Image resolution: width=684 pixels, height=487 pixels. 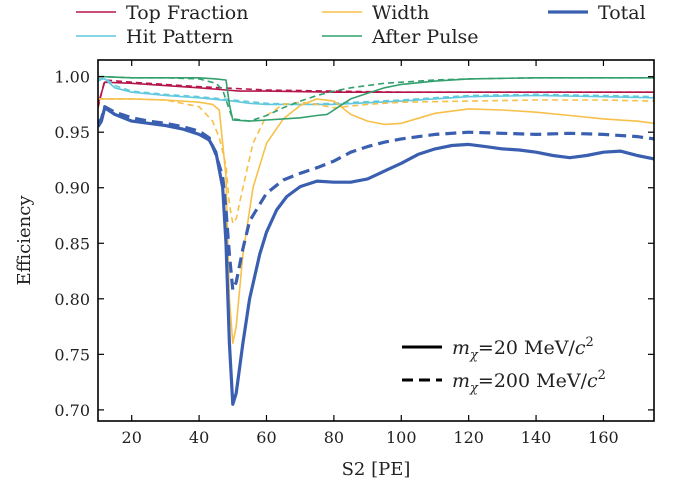 I want to click on series-after-pulse-dashed, so click(x=376, y=98).